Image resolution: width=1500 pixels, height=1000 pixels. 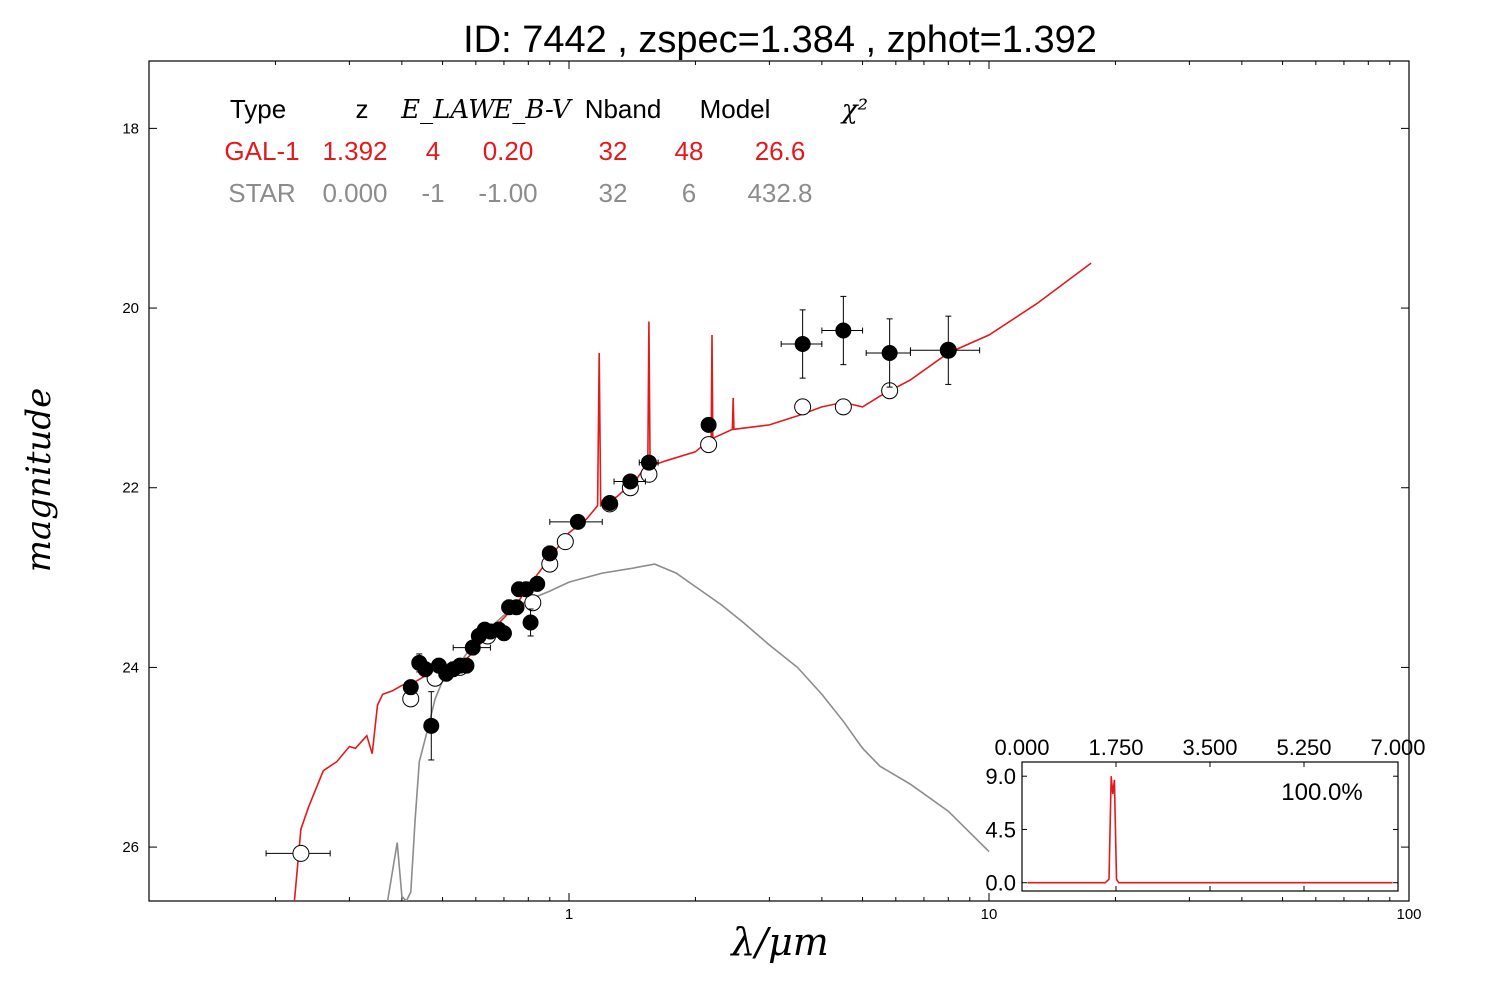 I want to click on inset-x-tick-label: 0.000, so click(x=1021, y=747).